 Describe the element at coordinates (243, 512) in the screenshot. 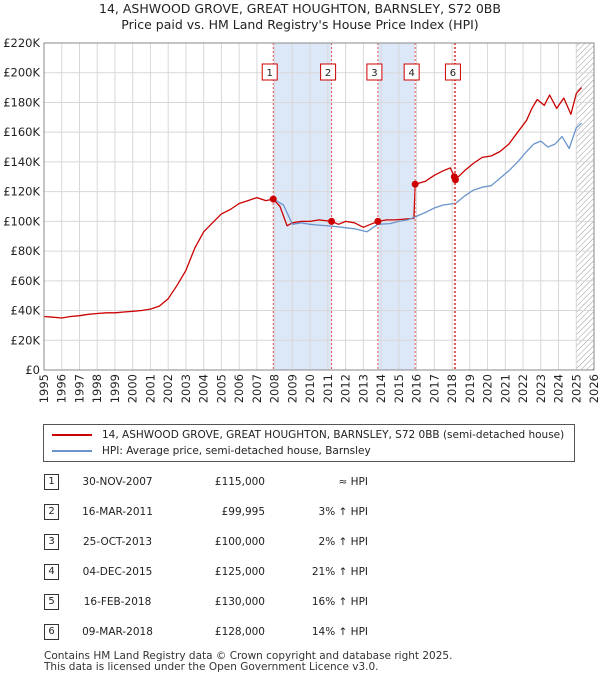

I see `sale-price: £99,995` at that location.